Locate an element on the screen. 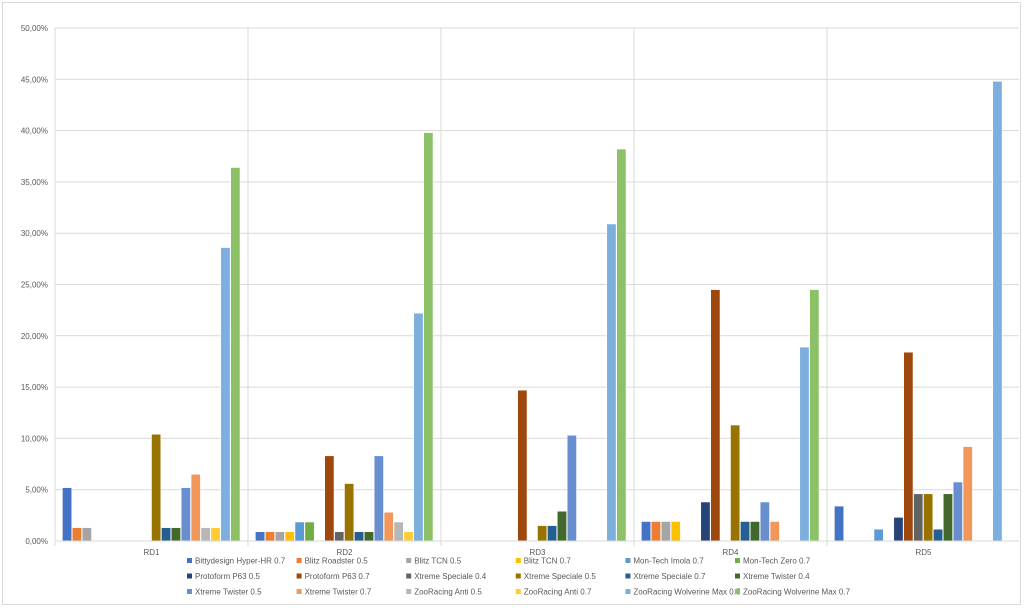  legend-label: ZooRacing Anti 0.5 is located at coordinates (448, 592).